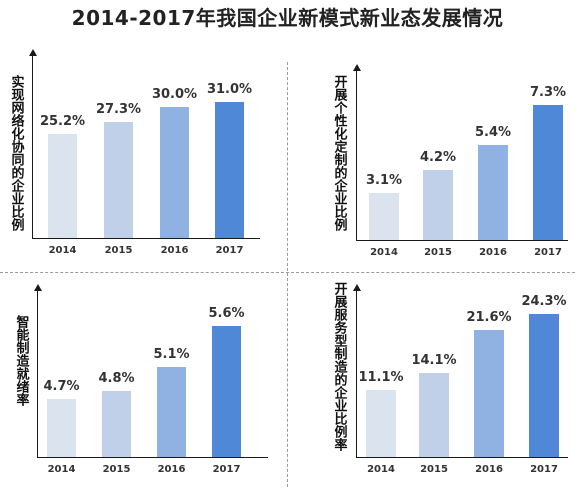  Describe the element at coordinates (229, 89) in the screenshot. I see `data-label: 31.0%` at that location.